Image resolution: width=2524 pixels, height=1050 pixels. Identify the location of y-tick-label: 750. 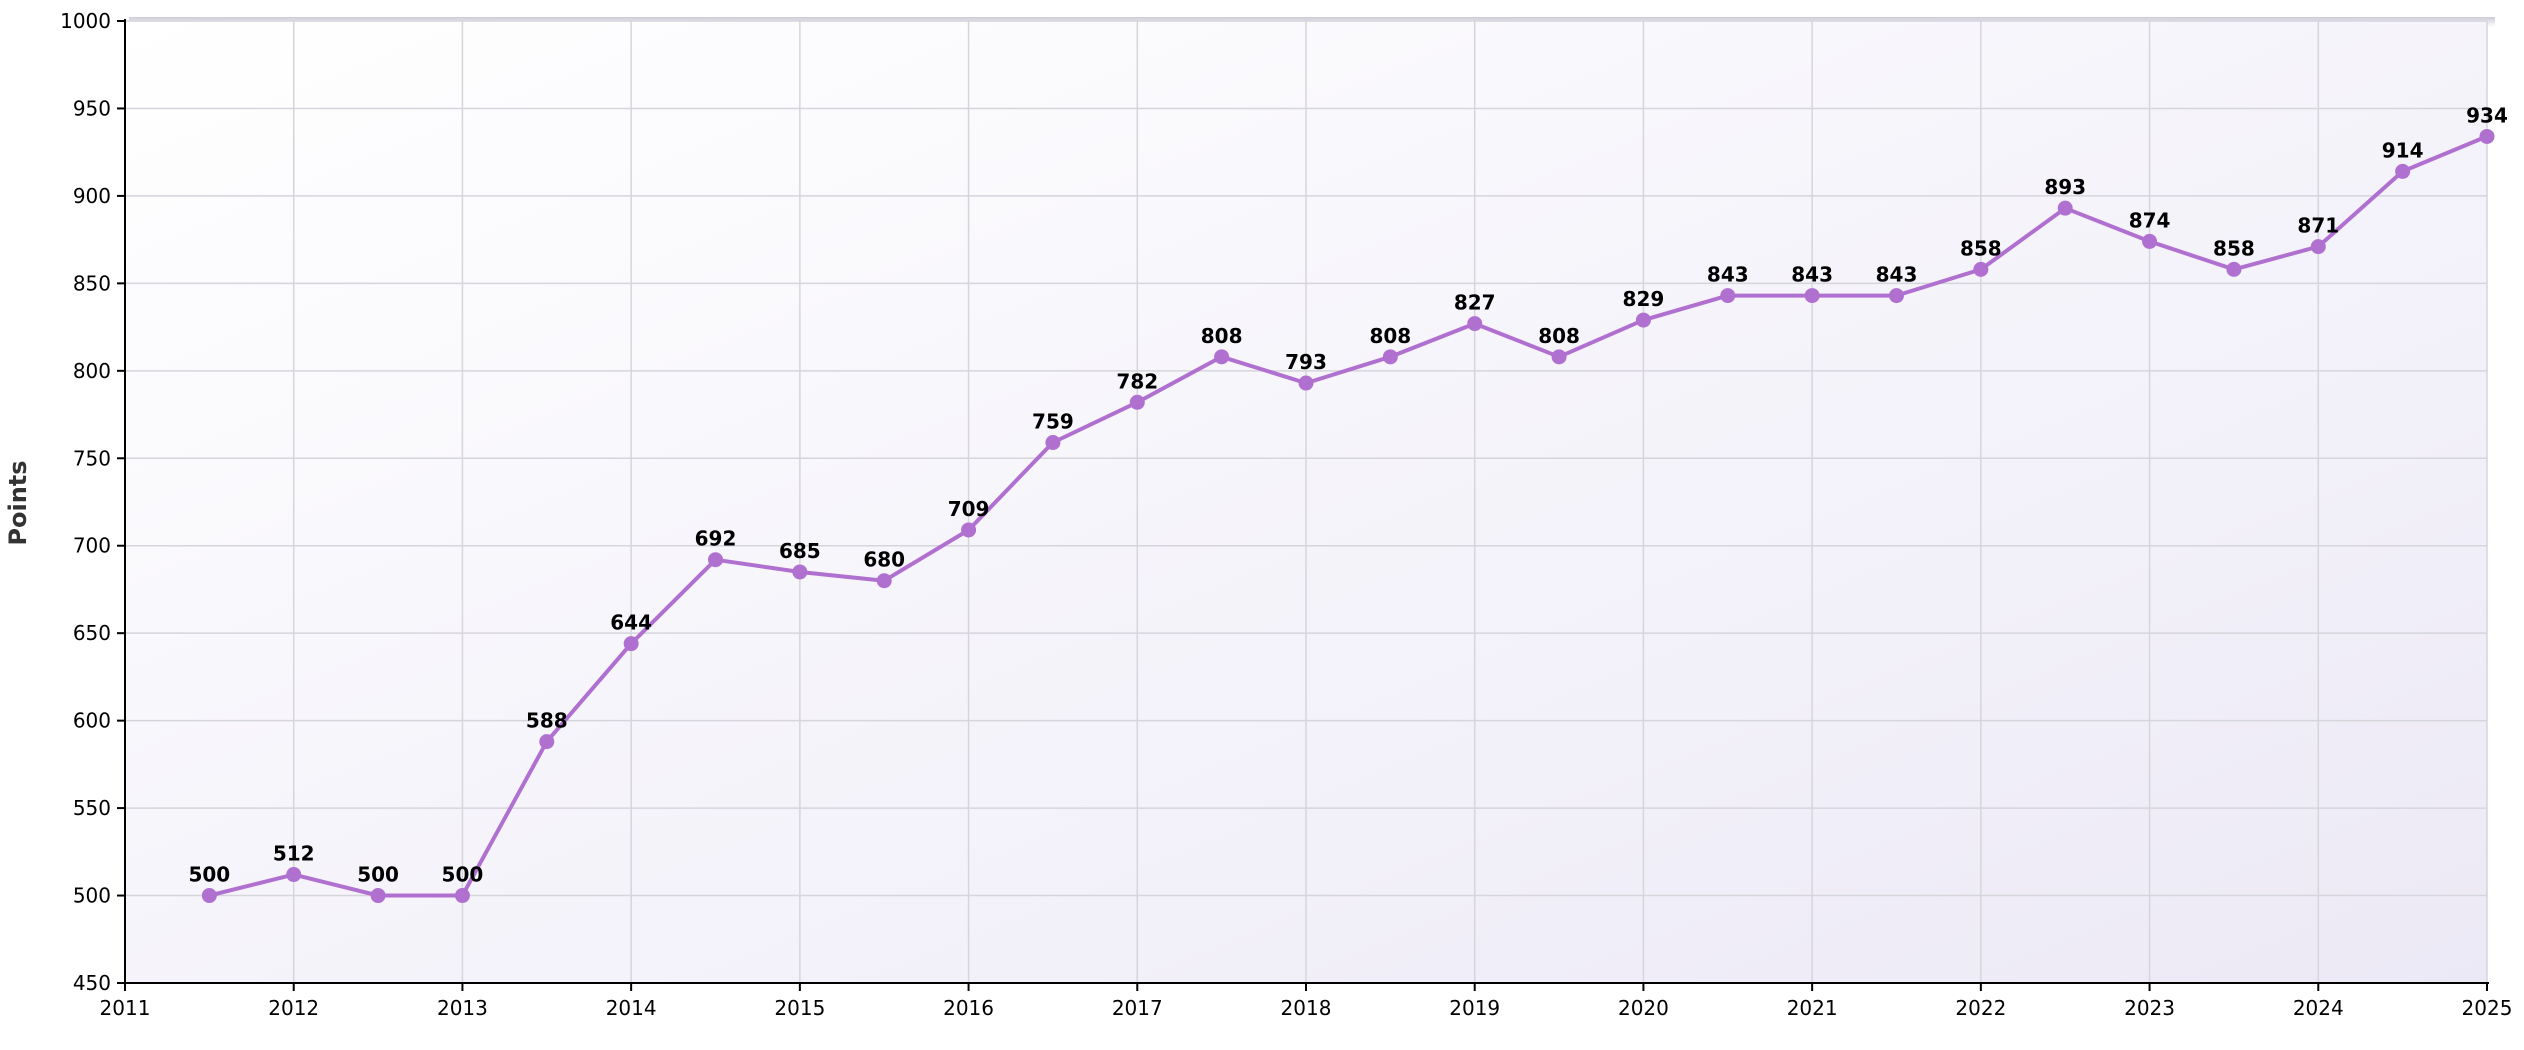
(92, 458).